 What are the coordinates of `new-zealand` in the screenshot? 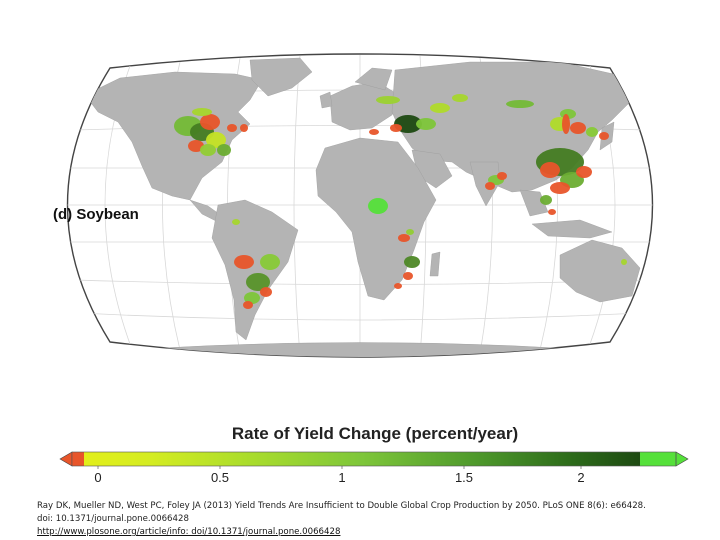 It's located at (664, 305).